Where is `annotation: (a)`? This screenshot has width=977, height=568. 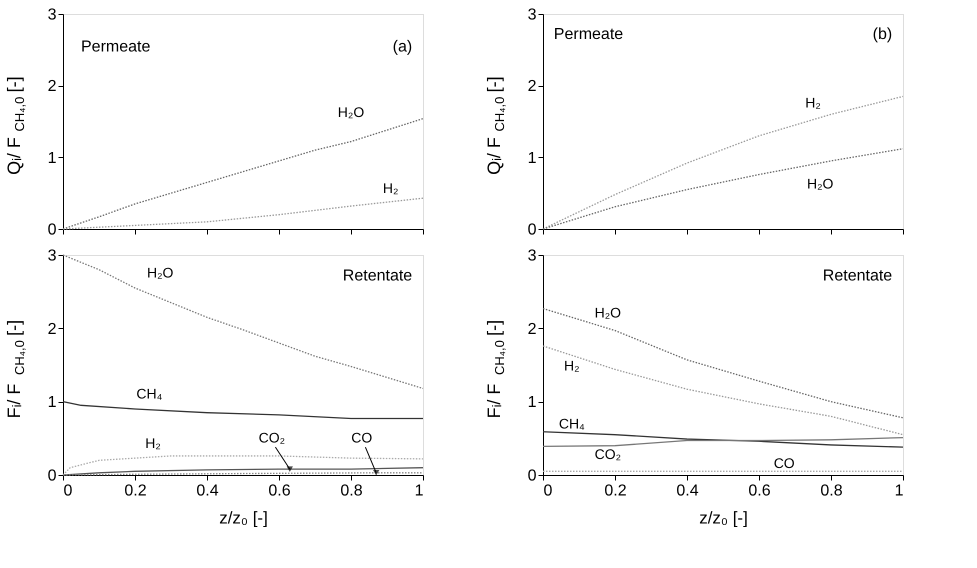 annotation: (a) is located at coordinates (402, 47).